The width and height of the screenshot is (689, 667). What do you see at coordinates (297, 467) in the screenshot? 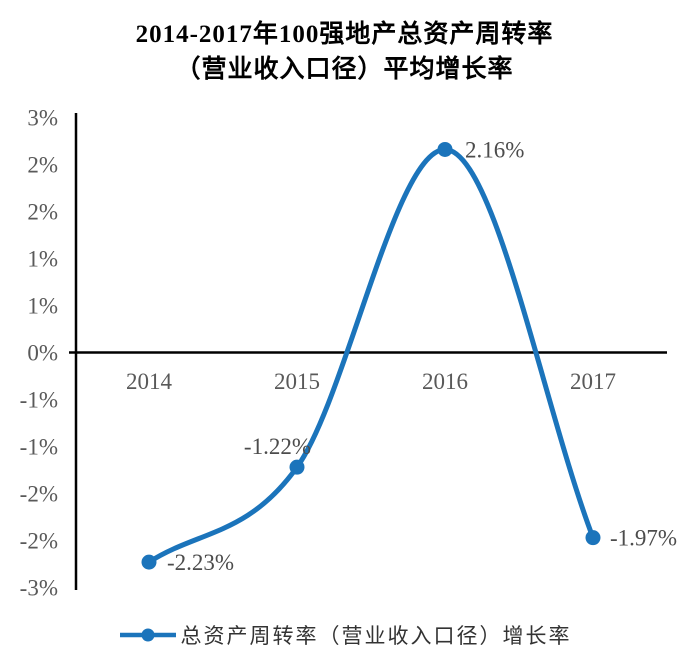
I see `data-point-marker-2015` at bounding box center [297, 467].